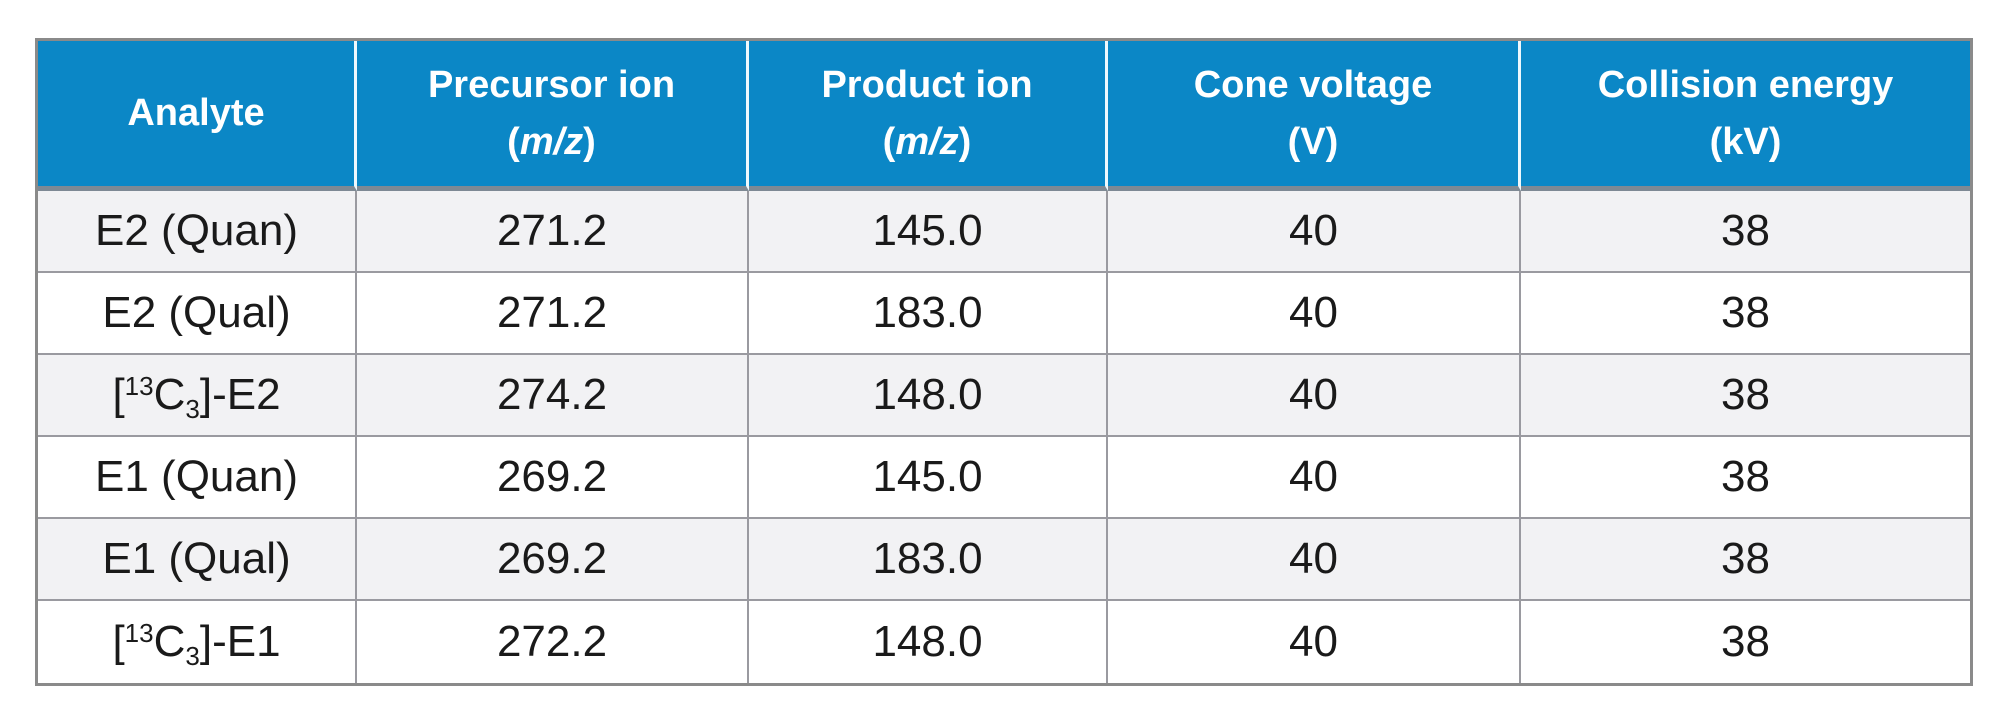 The width and height of the screenshot is (2000, 727). Describe the element at coordinates (1745, 141) in the screenshot. I see `column-unit: (kV)` at that location.